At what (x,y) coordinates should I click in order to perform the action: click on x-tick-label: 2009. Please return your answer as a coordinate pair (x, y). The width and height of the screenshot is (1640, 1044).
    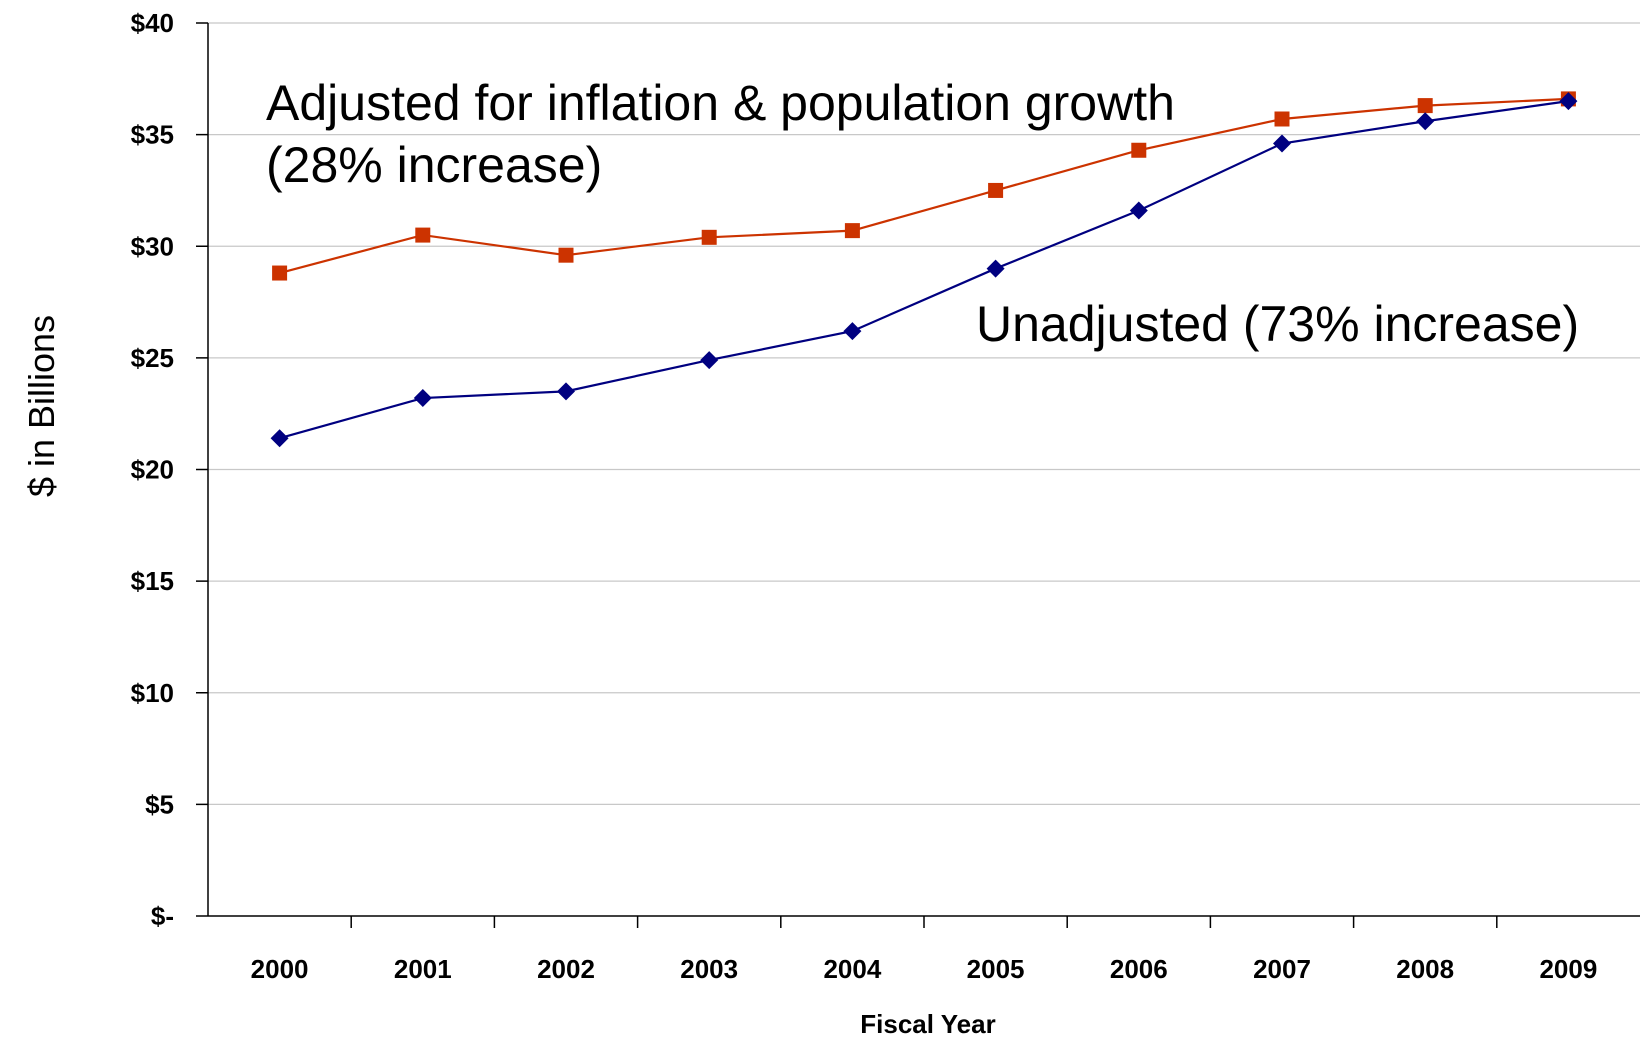
    Looking at the image, I should click on (1568, 969).